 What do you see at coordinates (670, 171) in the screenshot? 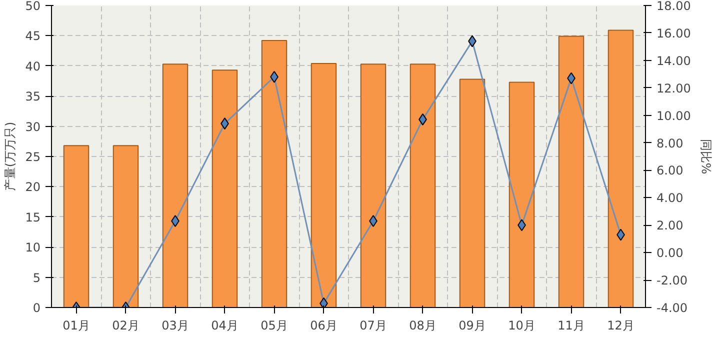
I see `y2-tick-label: 6.00` at bounding box center [670, 171].